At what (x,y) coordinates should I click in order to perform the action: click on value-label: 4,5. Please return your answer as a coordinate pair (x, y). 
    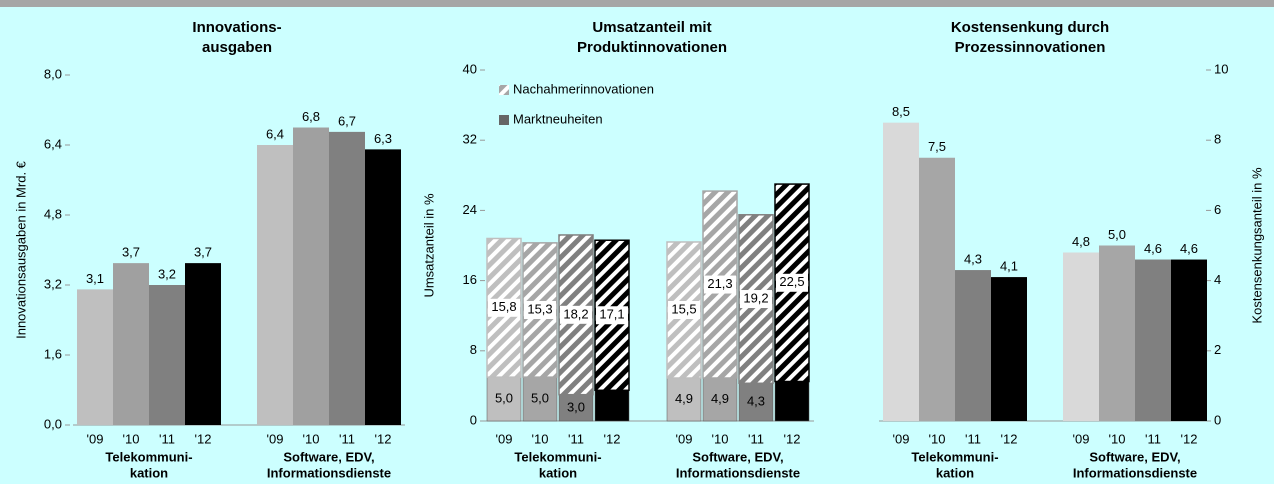
    Looking at the image, I should click on (792, 400).